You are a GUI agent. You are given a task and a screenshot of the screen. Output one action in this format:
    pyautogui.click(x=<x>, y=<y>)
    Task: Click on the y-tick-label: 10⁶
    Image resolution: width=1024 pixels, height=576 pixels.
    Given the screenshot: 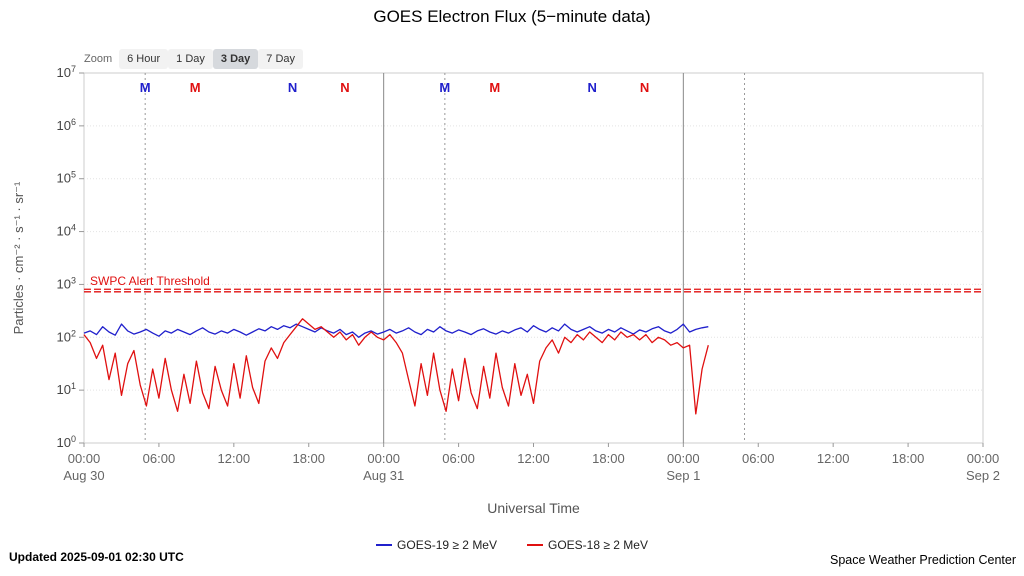 What is the action you would take?
    pyautogui.click(x=66, y=125)
    